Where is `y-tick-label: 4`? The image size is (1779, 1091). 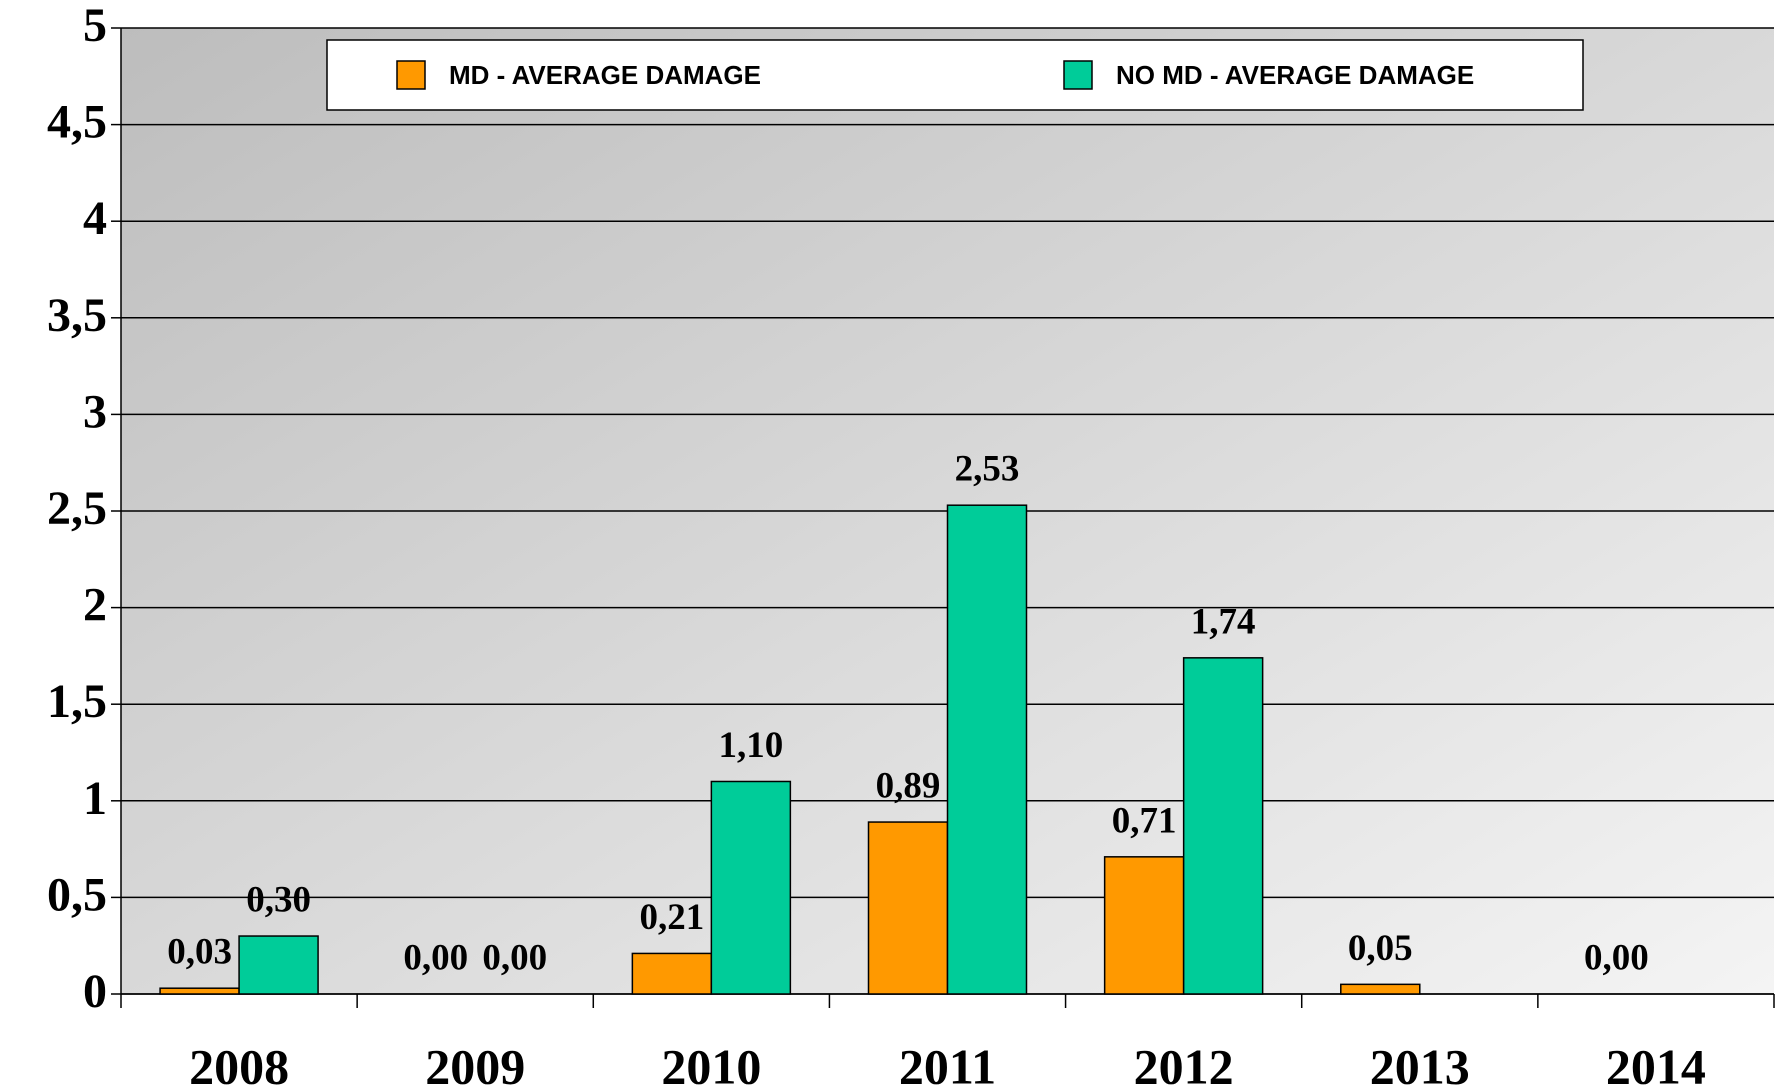
y-tick-label: 4 is located at coordinates (95, 218).